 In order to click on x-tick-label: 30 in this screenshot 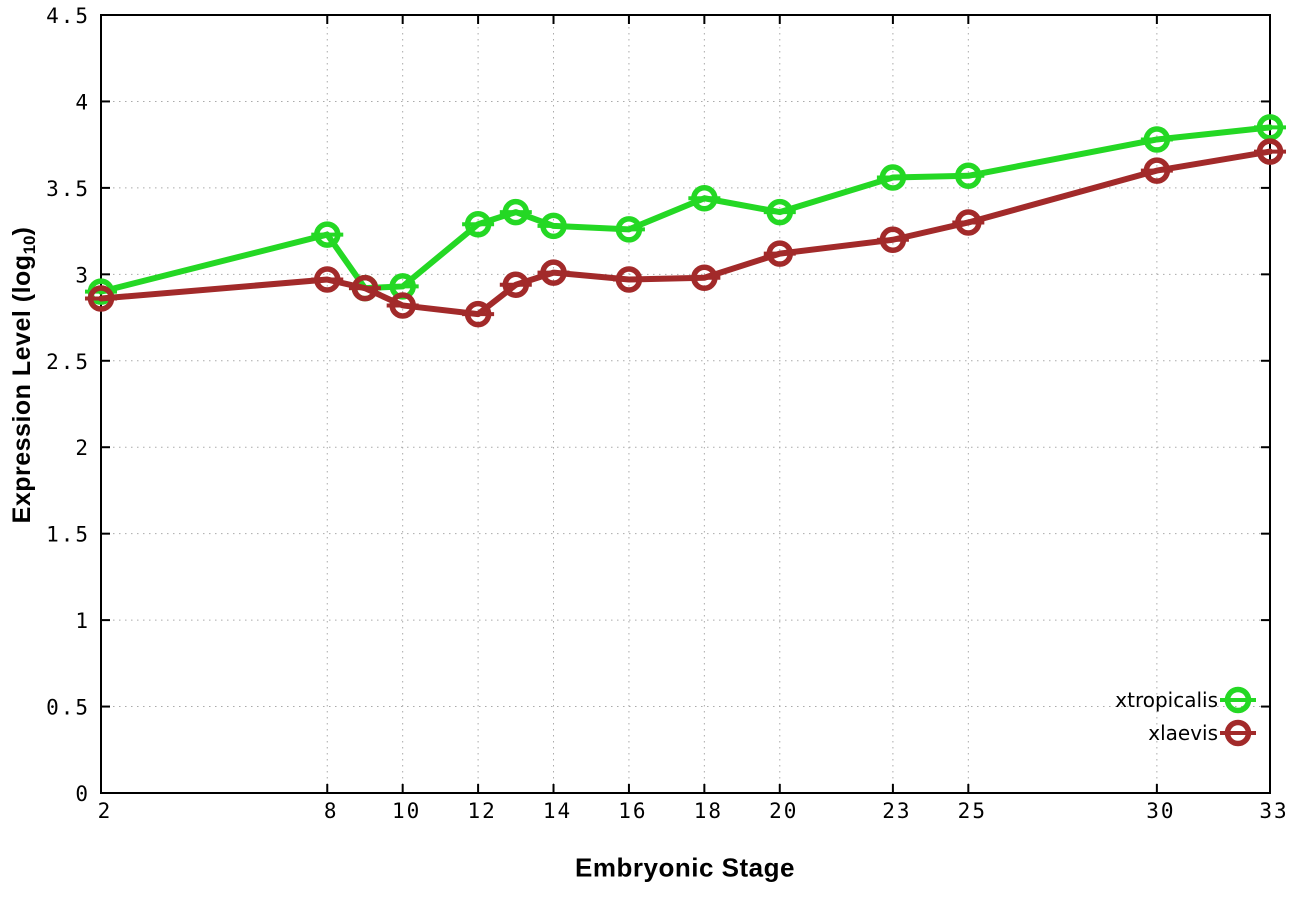, I will do `click(1160, 811)`.